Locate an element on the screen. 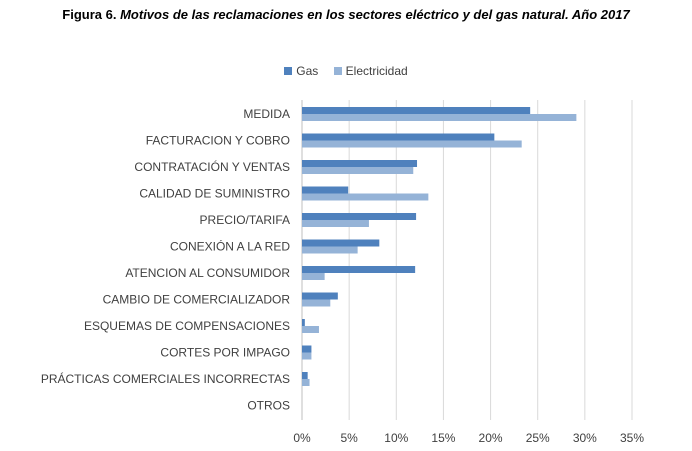 The image size is (692, 451). x-tick-label: 30% is located at coordinates (585, 438).